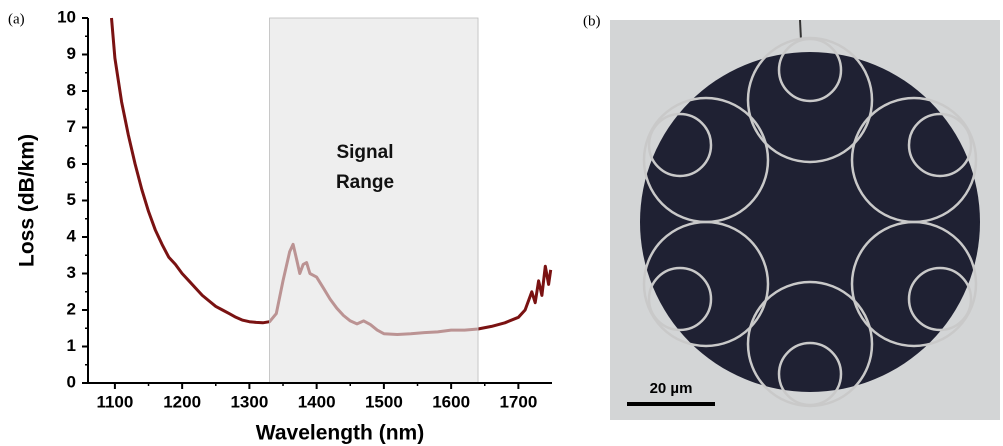 The height and width of the screenshot is (446, 1003). I want to click on x-tick-label: 1500, so click(384, 401).